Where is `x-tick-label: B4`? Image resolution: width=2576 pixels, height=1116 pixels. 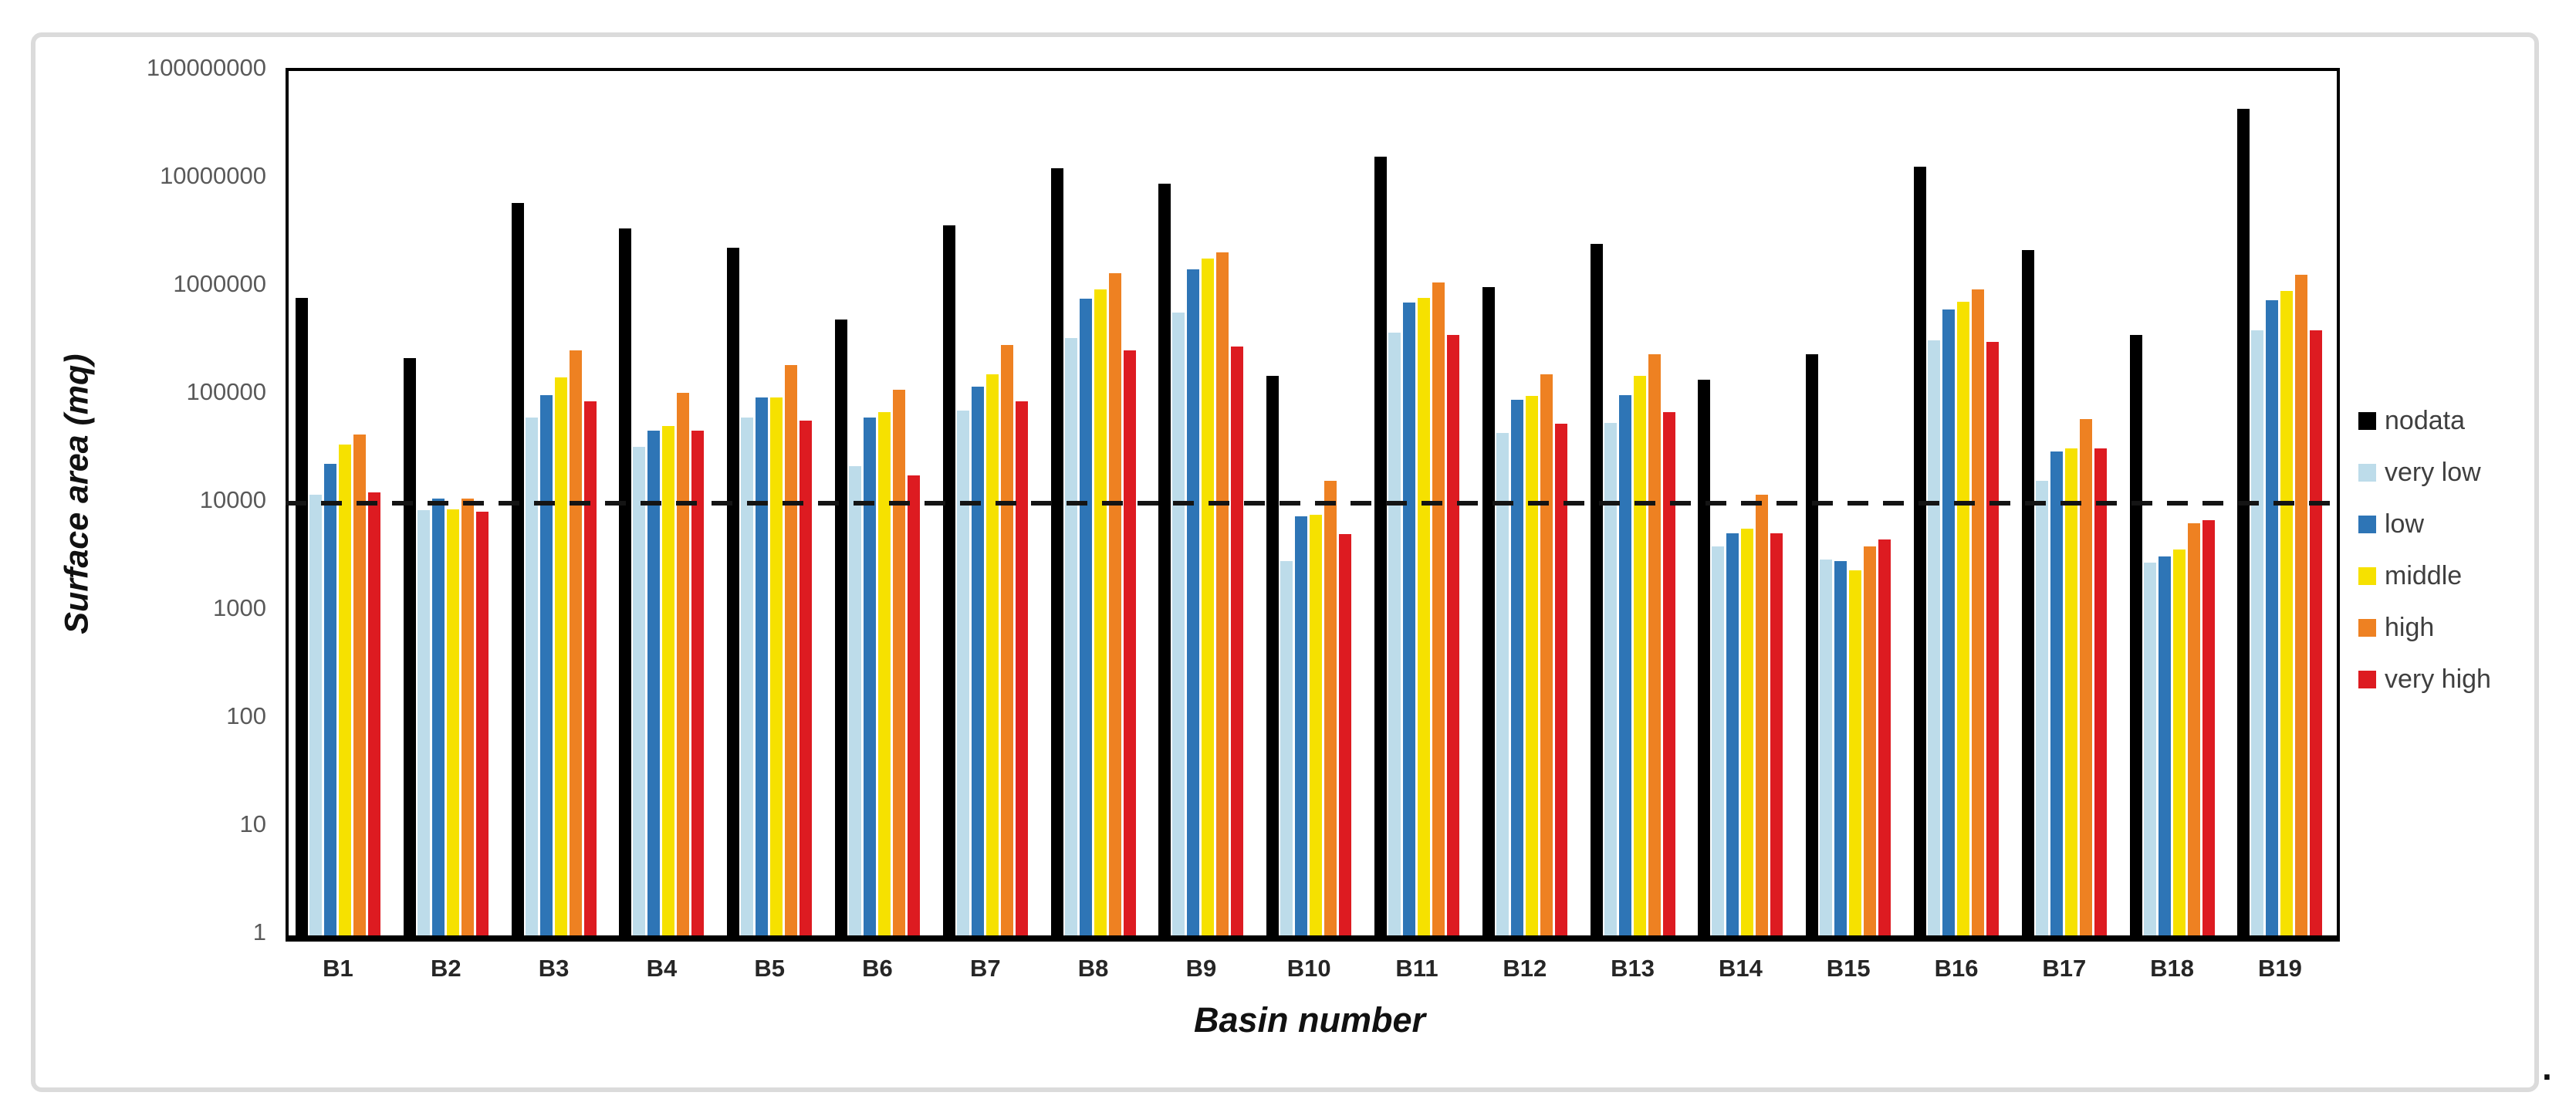
x-tick-label: B4 is located at coordinates (662, 968).